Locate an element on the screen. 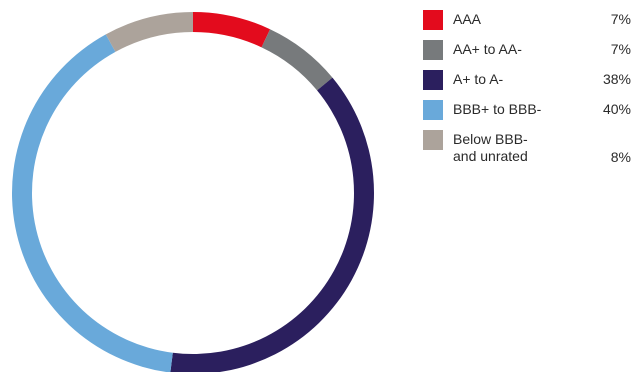  legend-swatch-bbb is located at coordinates (433, 110).